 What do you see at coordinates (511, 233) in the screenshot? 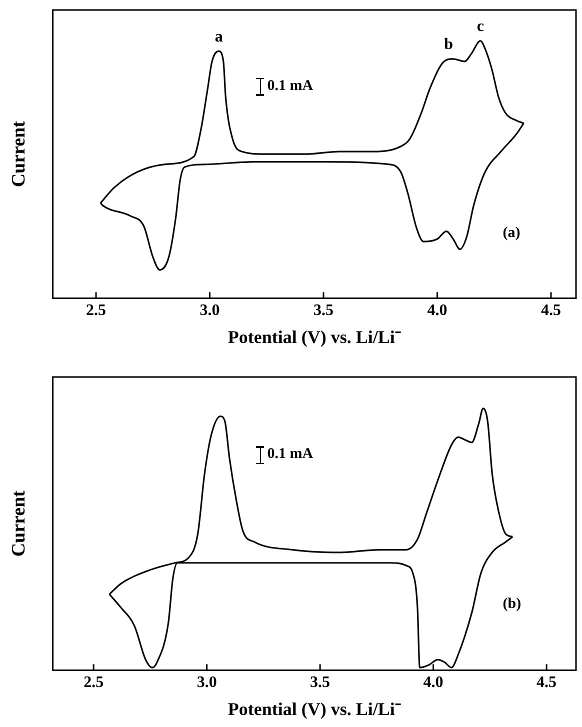
I see `annotation: (a)` at bounding box center [511, 233].